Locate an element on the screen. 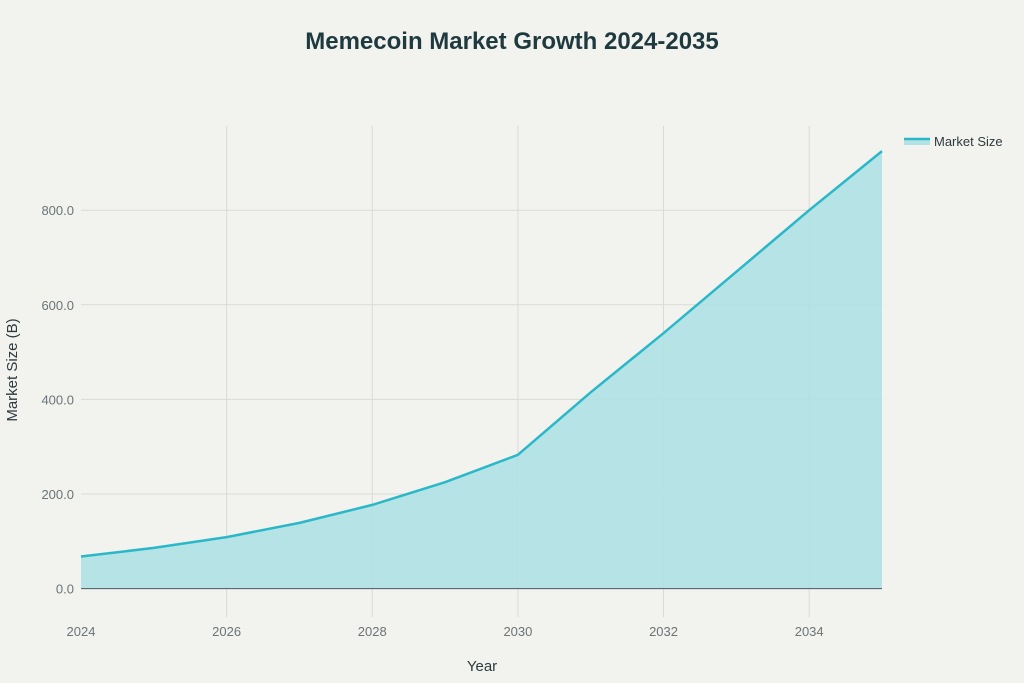 The width and height of the screenshot is (1024, 683). y-tick-label: 800.0 is located at coordinates (57, 210).